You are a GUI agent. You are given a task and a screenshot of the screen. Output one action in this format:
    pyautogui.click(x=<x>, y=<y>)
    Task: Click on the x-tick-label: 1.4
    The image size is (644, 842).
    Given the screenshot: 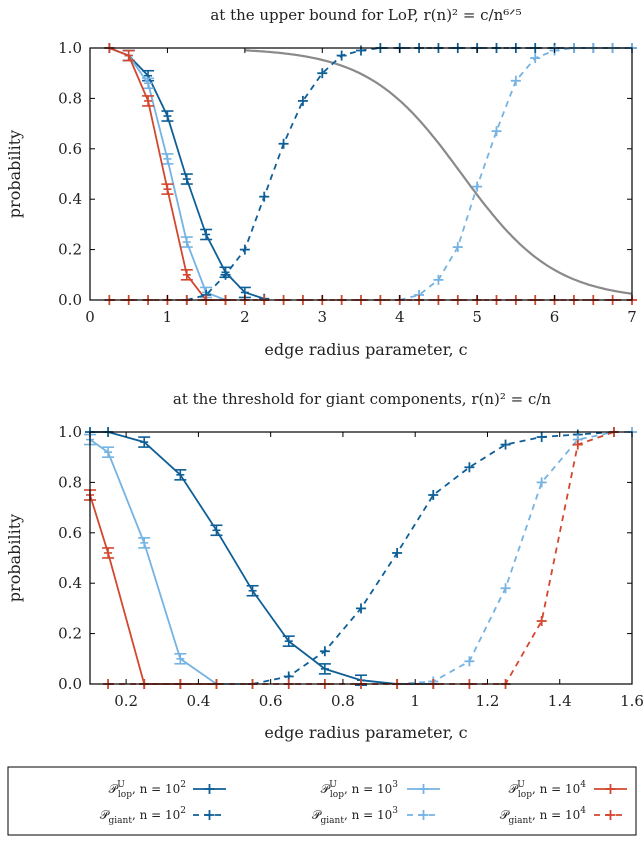 What is the action you would take?
    pyautogui.click(x=560, y=701)
    